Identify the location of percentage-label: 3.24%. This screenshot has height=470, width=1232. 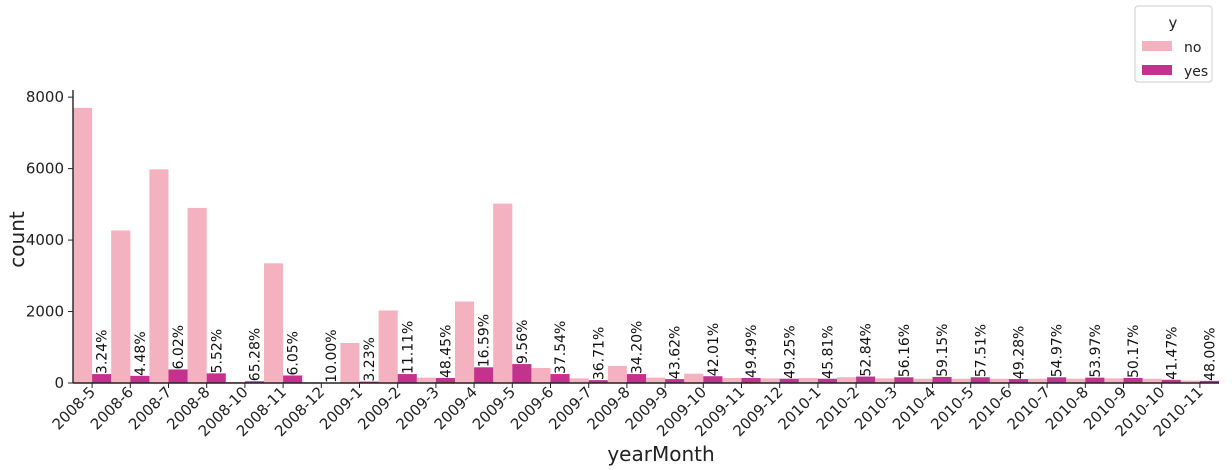
(103, 352).